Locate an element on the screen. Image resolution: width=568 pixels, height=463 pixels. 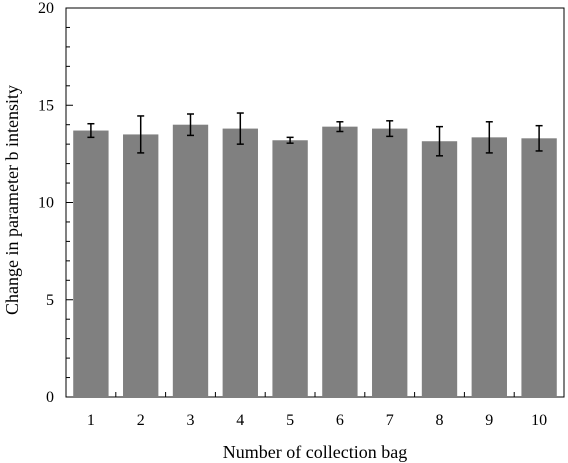
x-tick-label: 1 is located at coordinates (91, 420).